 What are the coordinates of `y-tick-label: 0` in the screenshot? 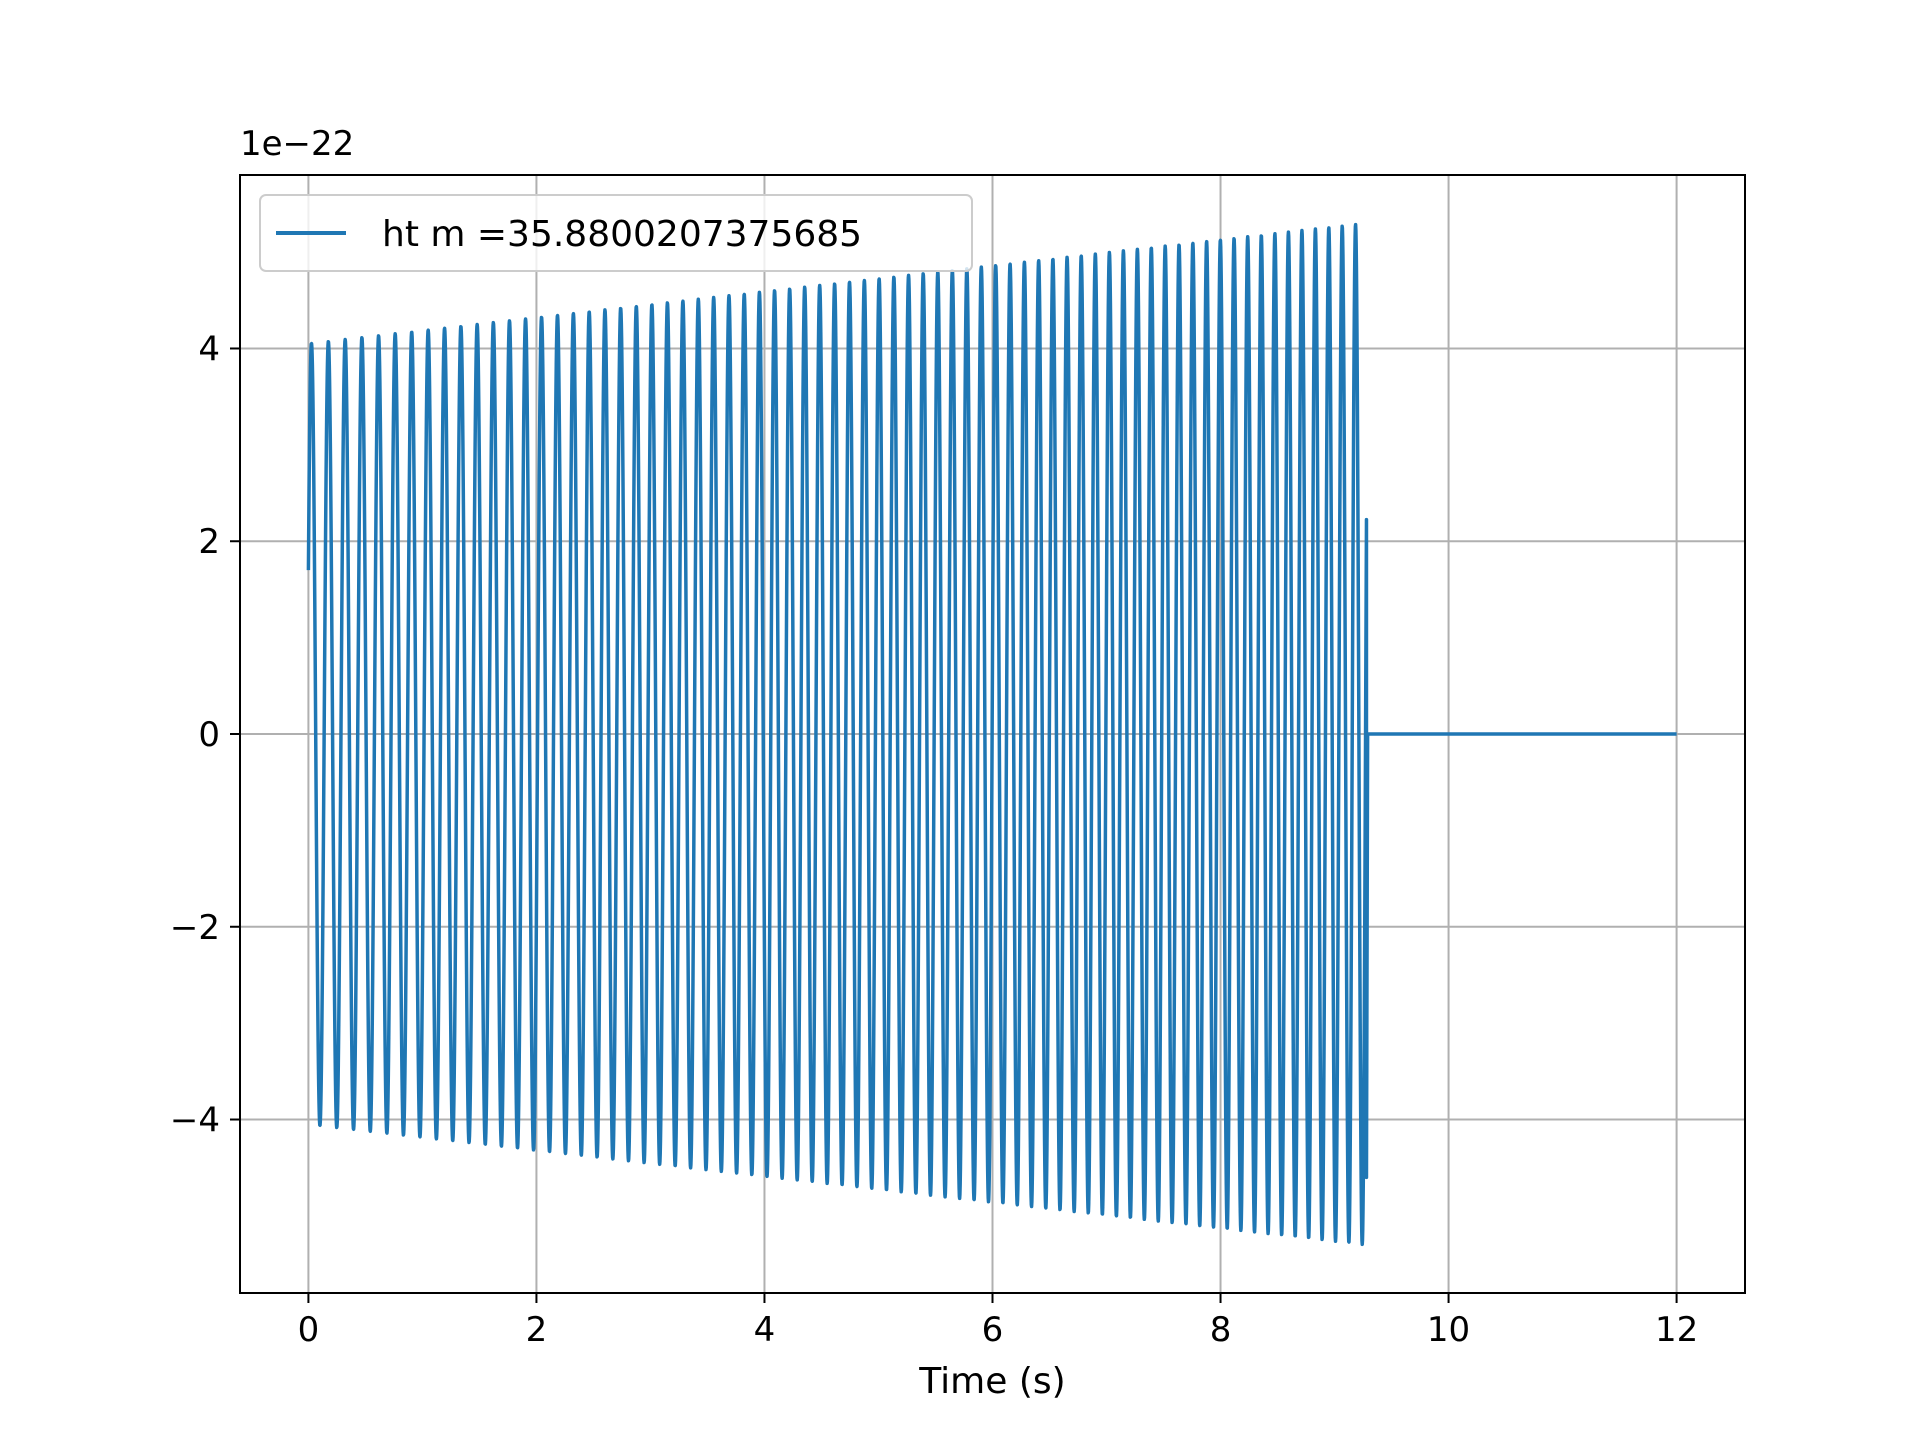 It's located at (209, 735).